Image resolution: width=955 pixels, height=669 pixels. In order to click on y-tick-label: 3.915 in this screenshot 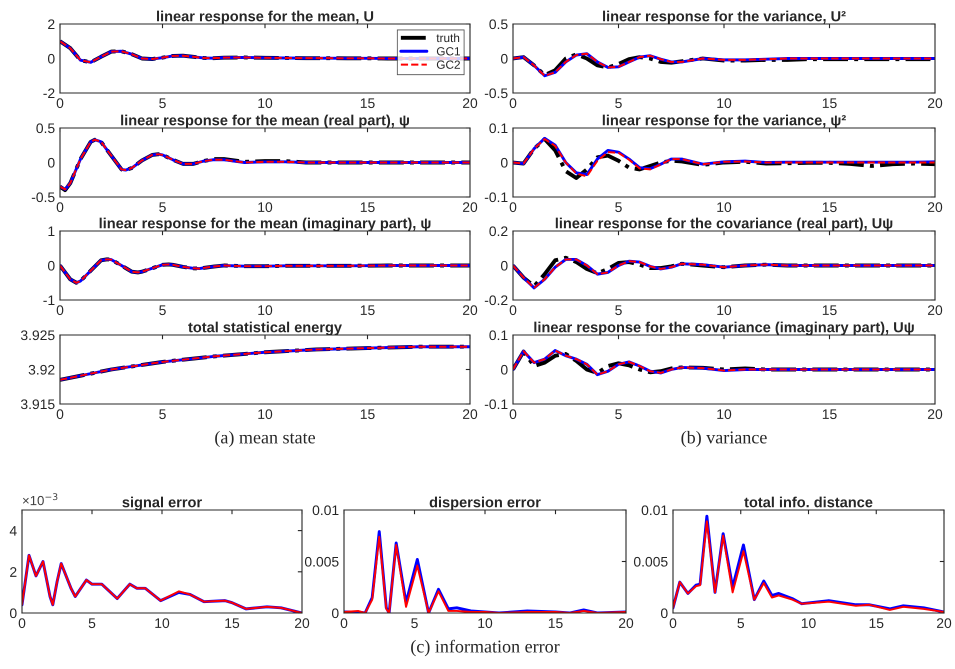, I will do `click(37, 404)`.